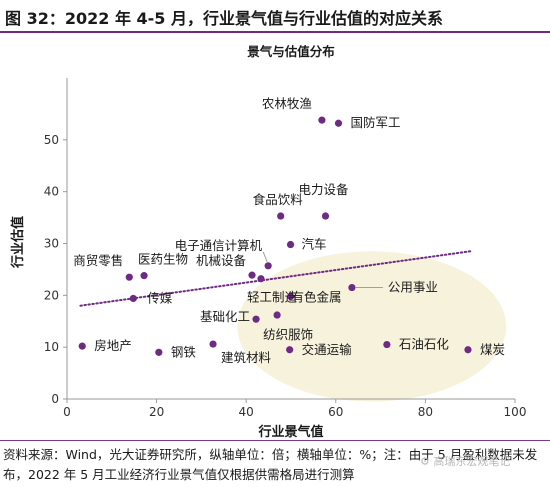  What do you see at coordinates (515, 412) in the screenshot?
I see `x-tick-label: 100` at bounding box center [515, 412].